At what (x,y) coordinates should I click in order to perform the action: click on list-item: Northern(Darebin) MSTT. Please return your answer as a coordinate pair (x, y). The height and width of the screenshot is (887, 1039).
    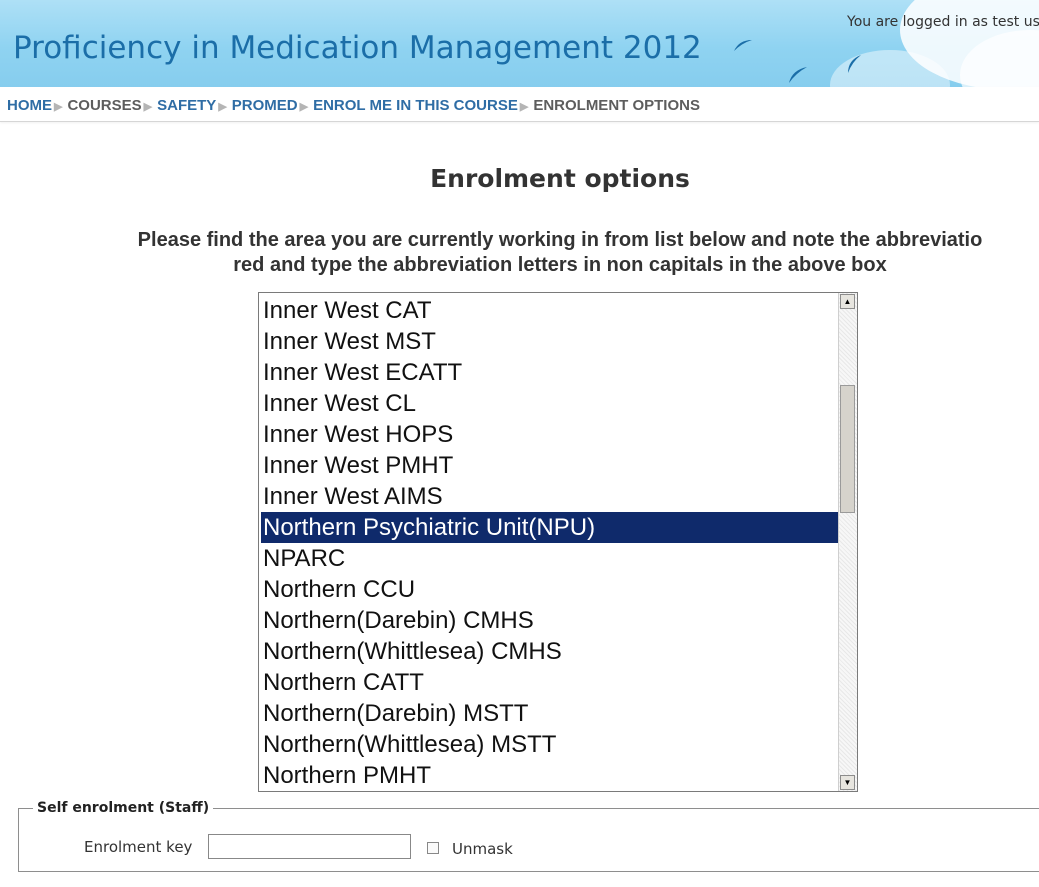
    Looking at the image, I should click on (396, 713).